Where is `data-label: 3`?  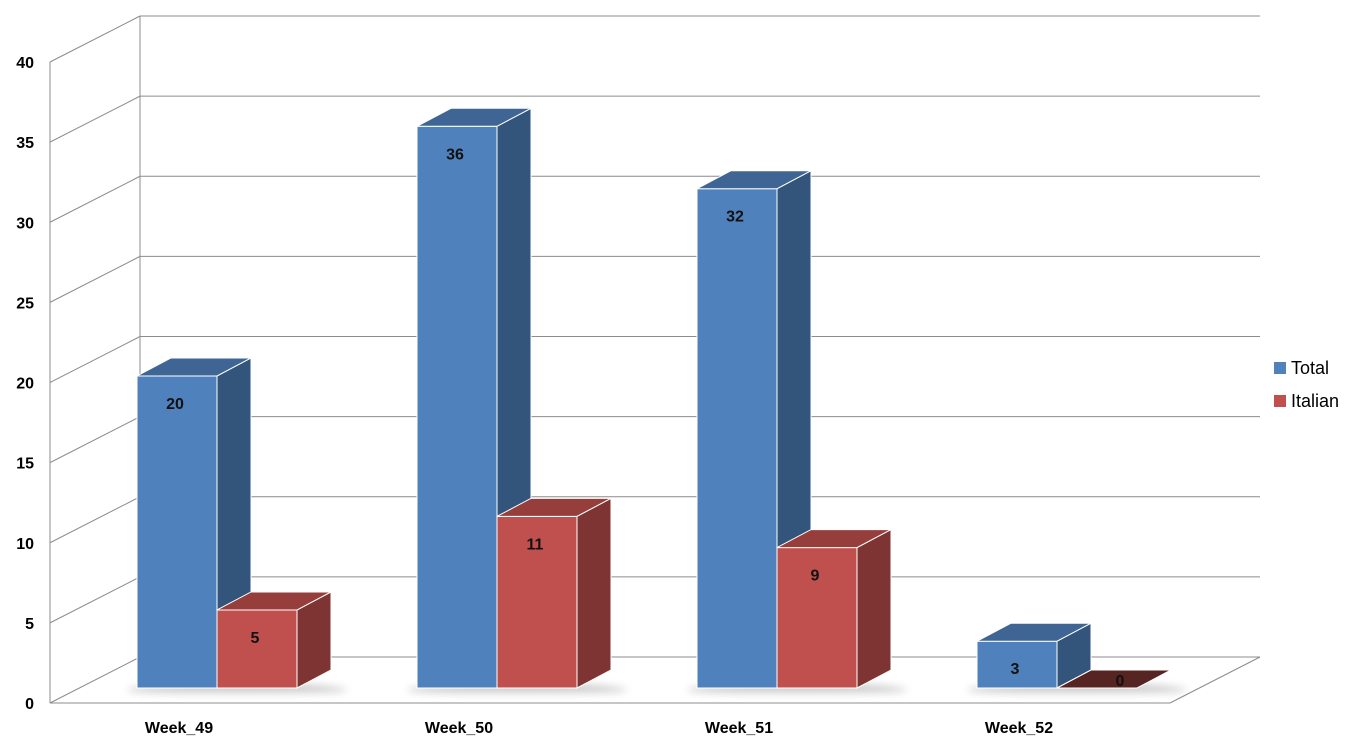
data-label: 3 is located at coordinates (1015, 669).